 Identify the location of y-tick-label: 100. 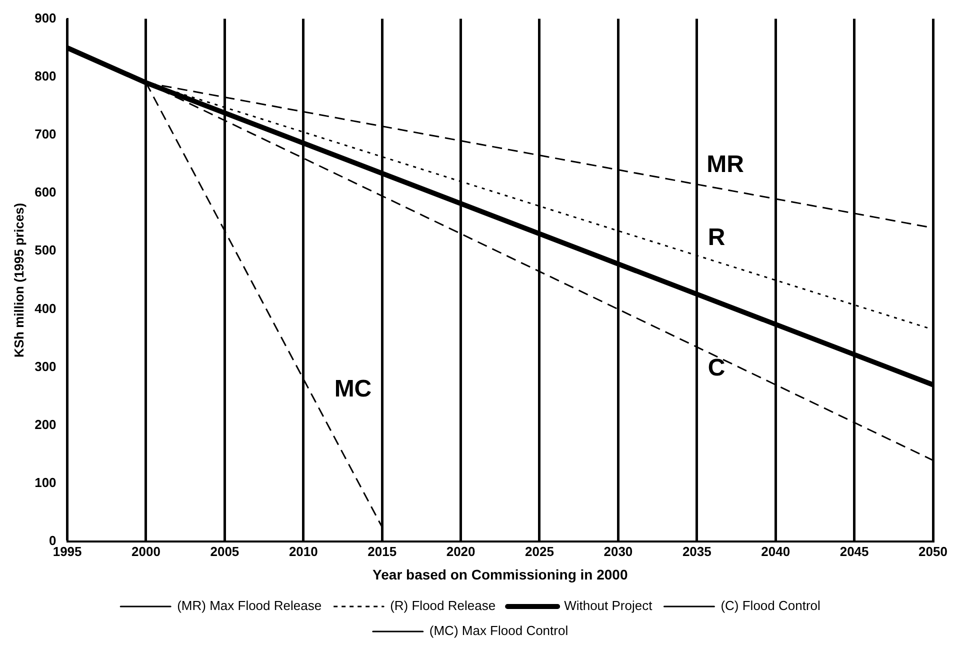
(45, 482).